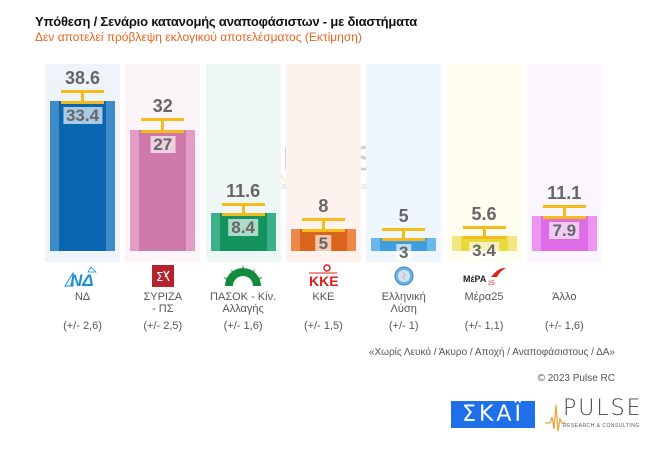  I want to click on party-name: ΝΔ, so click(82, 297).